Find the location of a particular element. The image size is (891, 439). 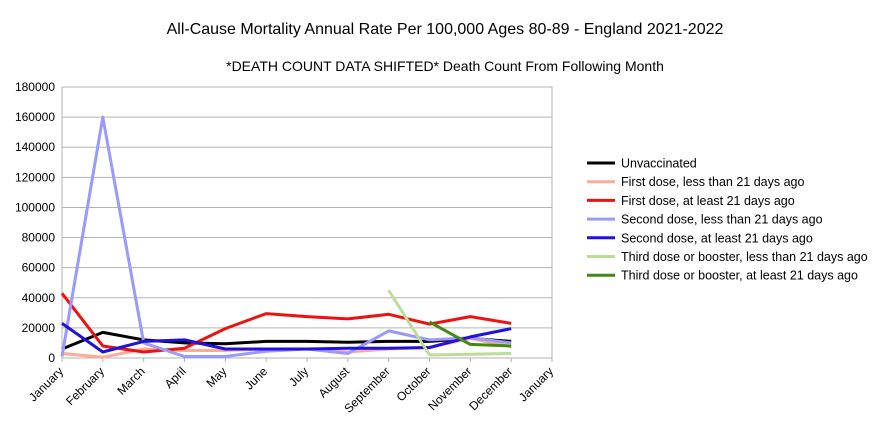

x-tick-label: February is located at coordinates (85, 386).